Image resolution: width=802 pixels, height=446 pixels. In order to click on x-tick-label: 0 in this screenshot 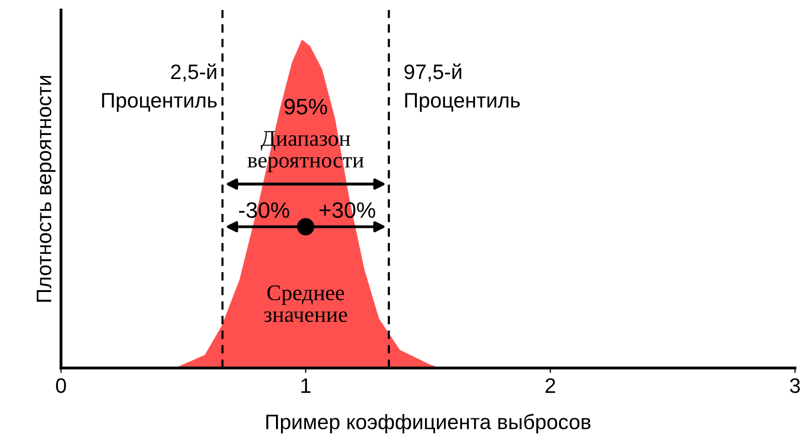, I will do `click(61, 386)`.